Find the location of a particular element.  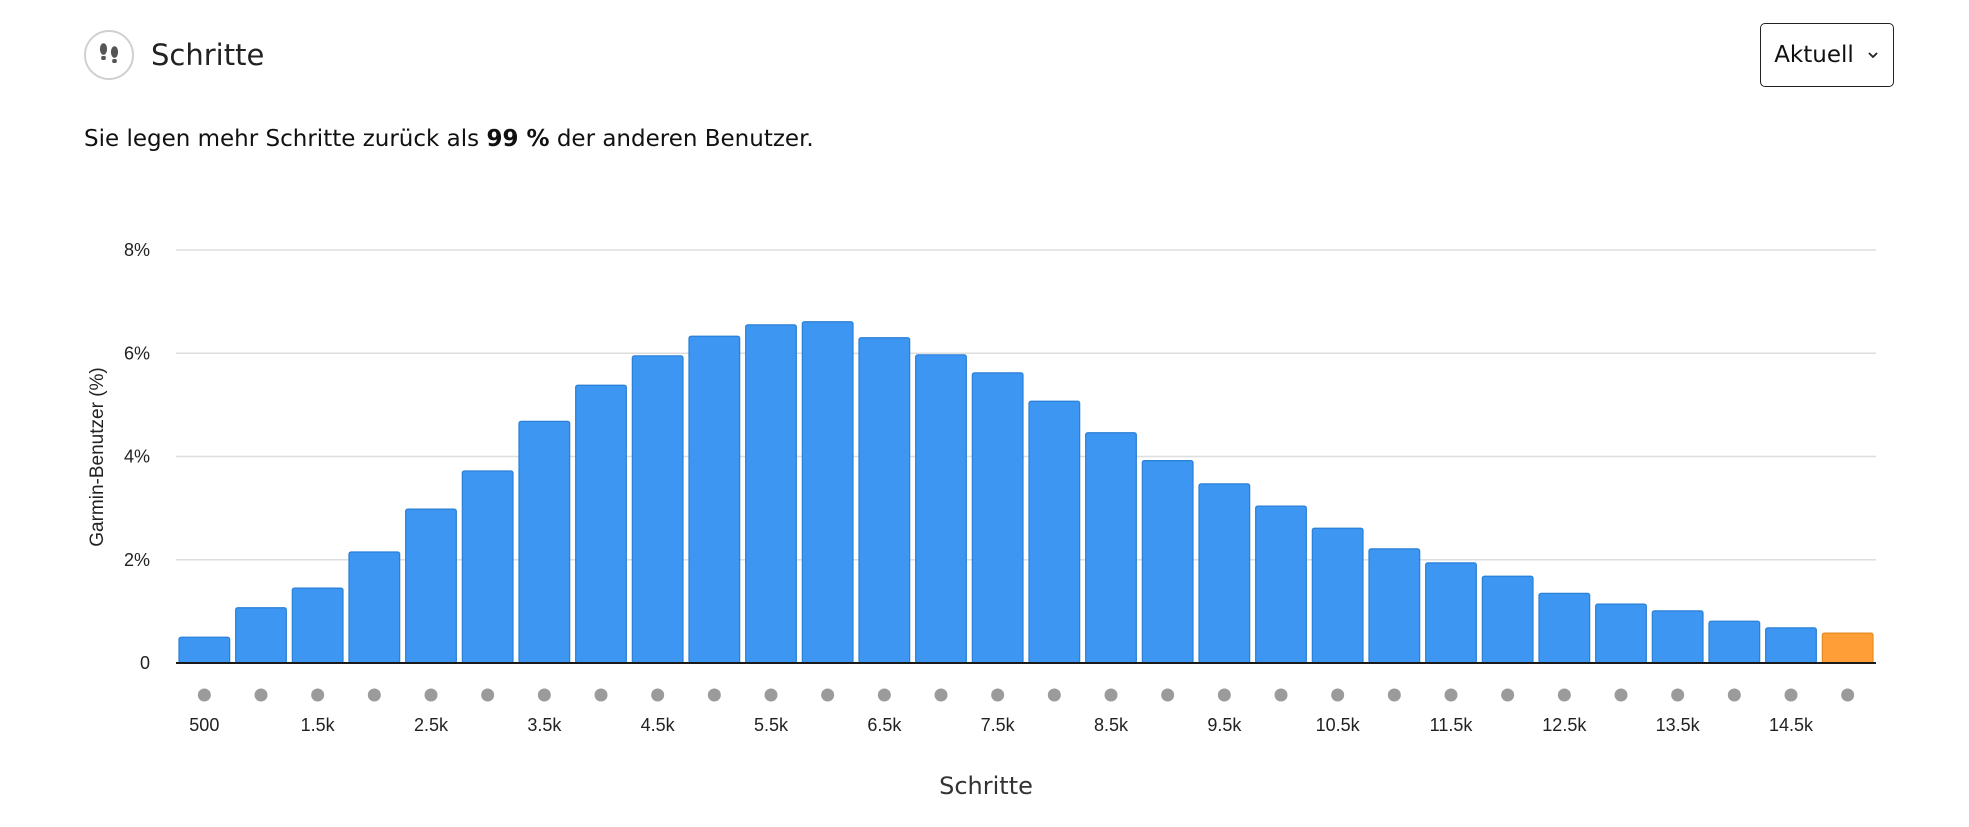

period-select-value: Aktuell is located at coordinates (1814, 55).